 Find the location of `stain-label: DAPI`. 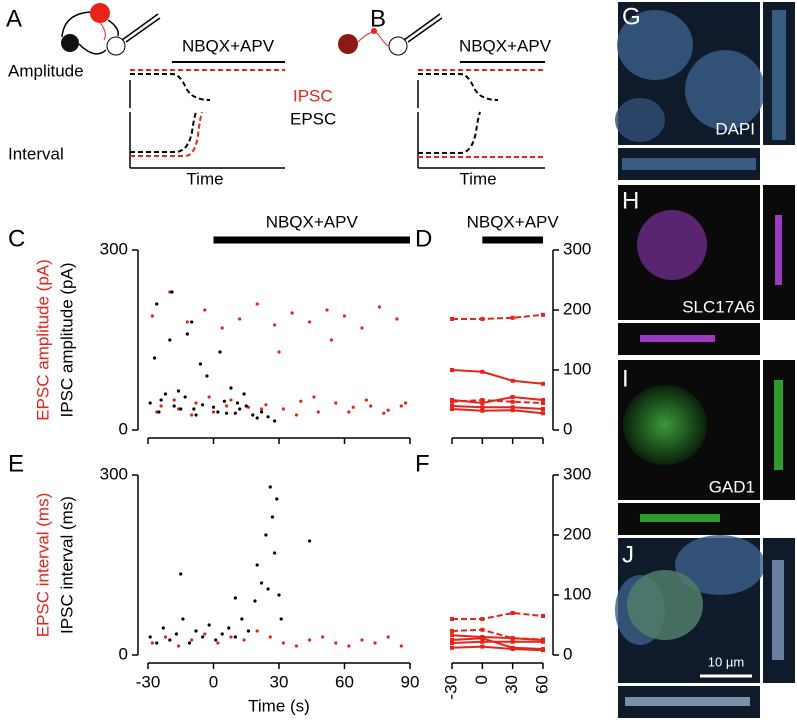

stain-label: DAPI is located at coordinates (735, 128).